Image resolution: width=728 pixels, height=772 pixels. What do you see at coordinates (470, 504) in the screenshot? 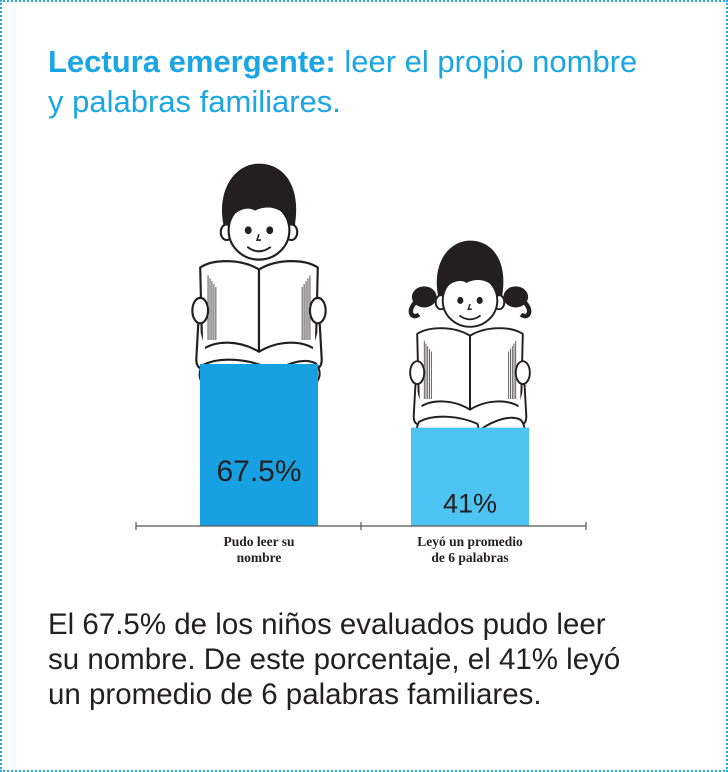
I see `data-label: 41%` at bounding box center [470, 504].